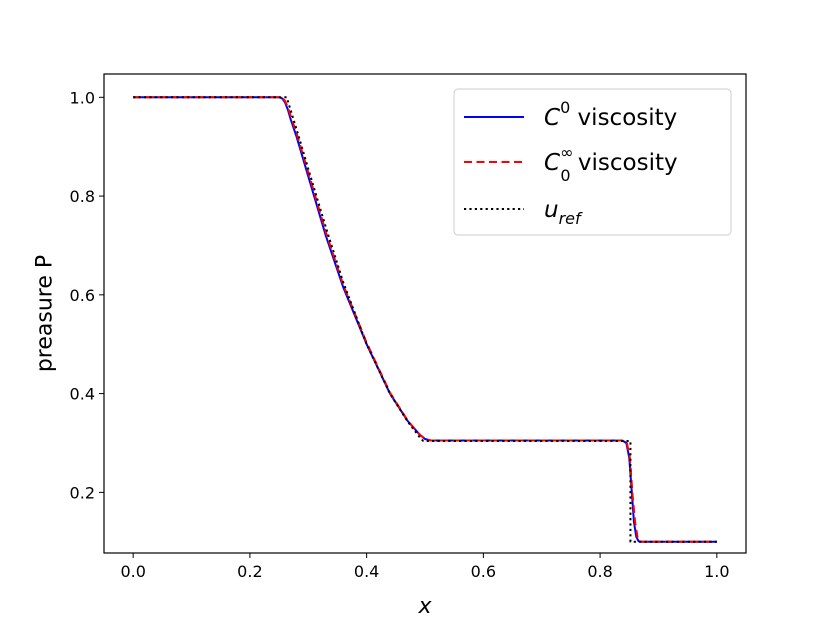 The width and height of the screenshot is (830, 623). What do you see at coordinates (82, 196) in the screenshot?
I see `y-tick-label: 0.8` at bounding box center [82, 196].